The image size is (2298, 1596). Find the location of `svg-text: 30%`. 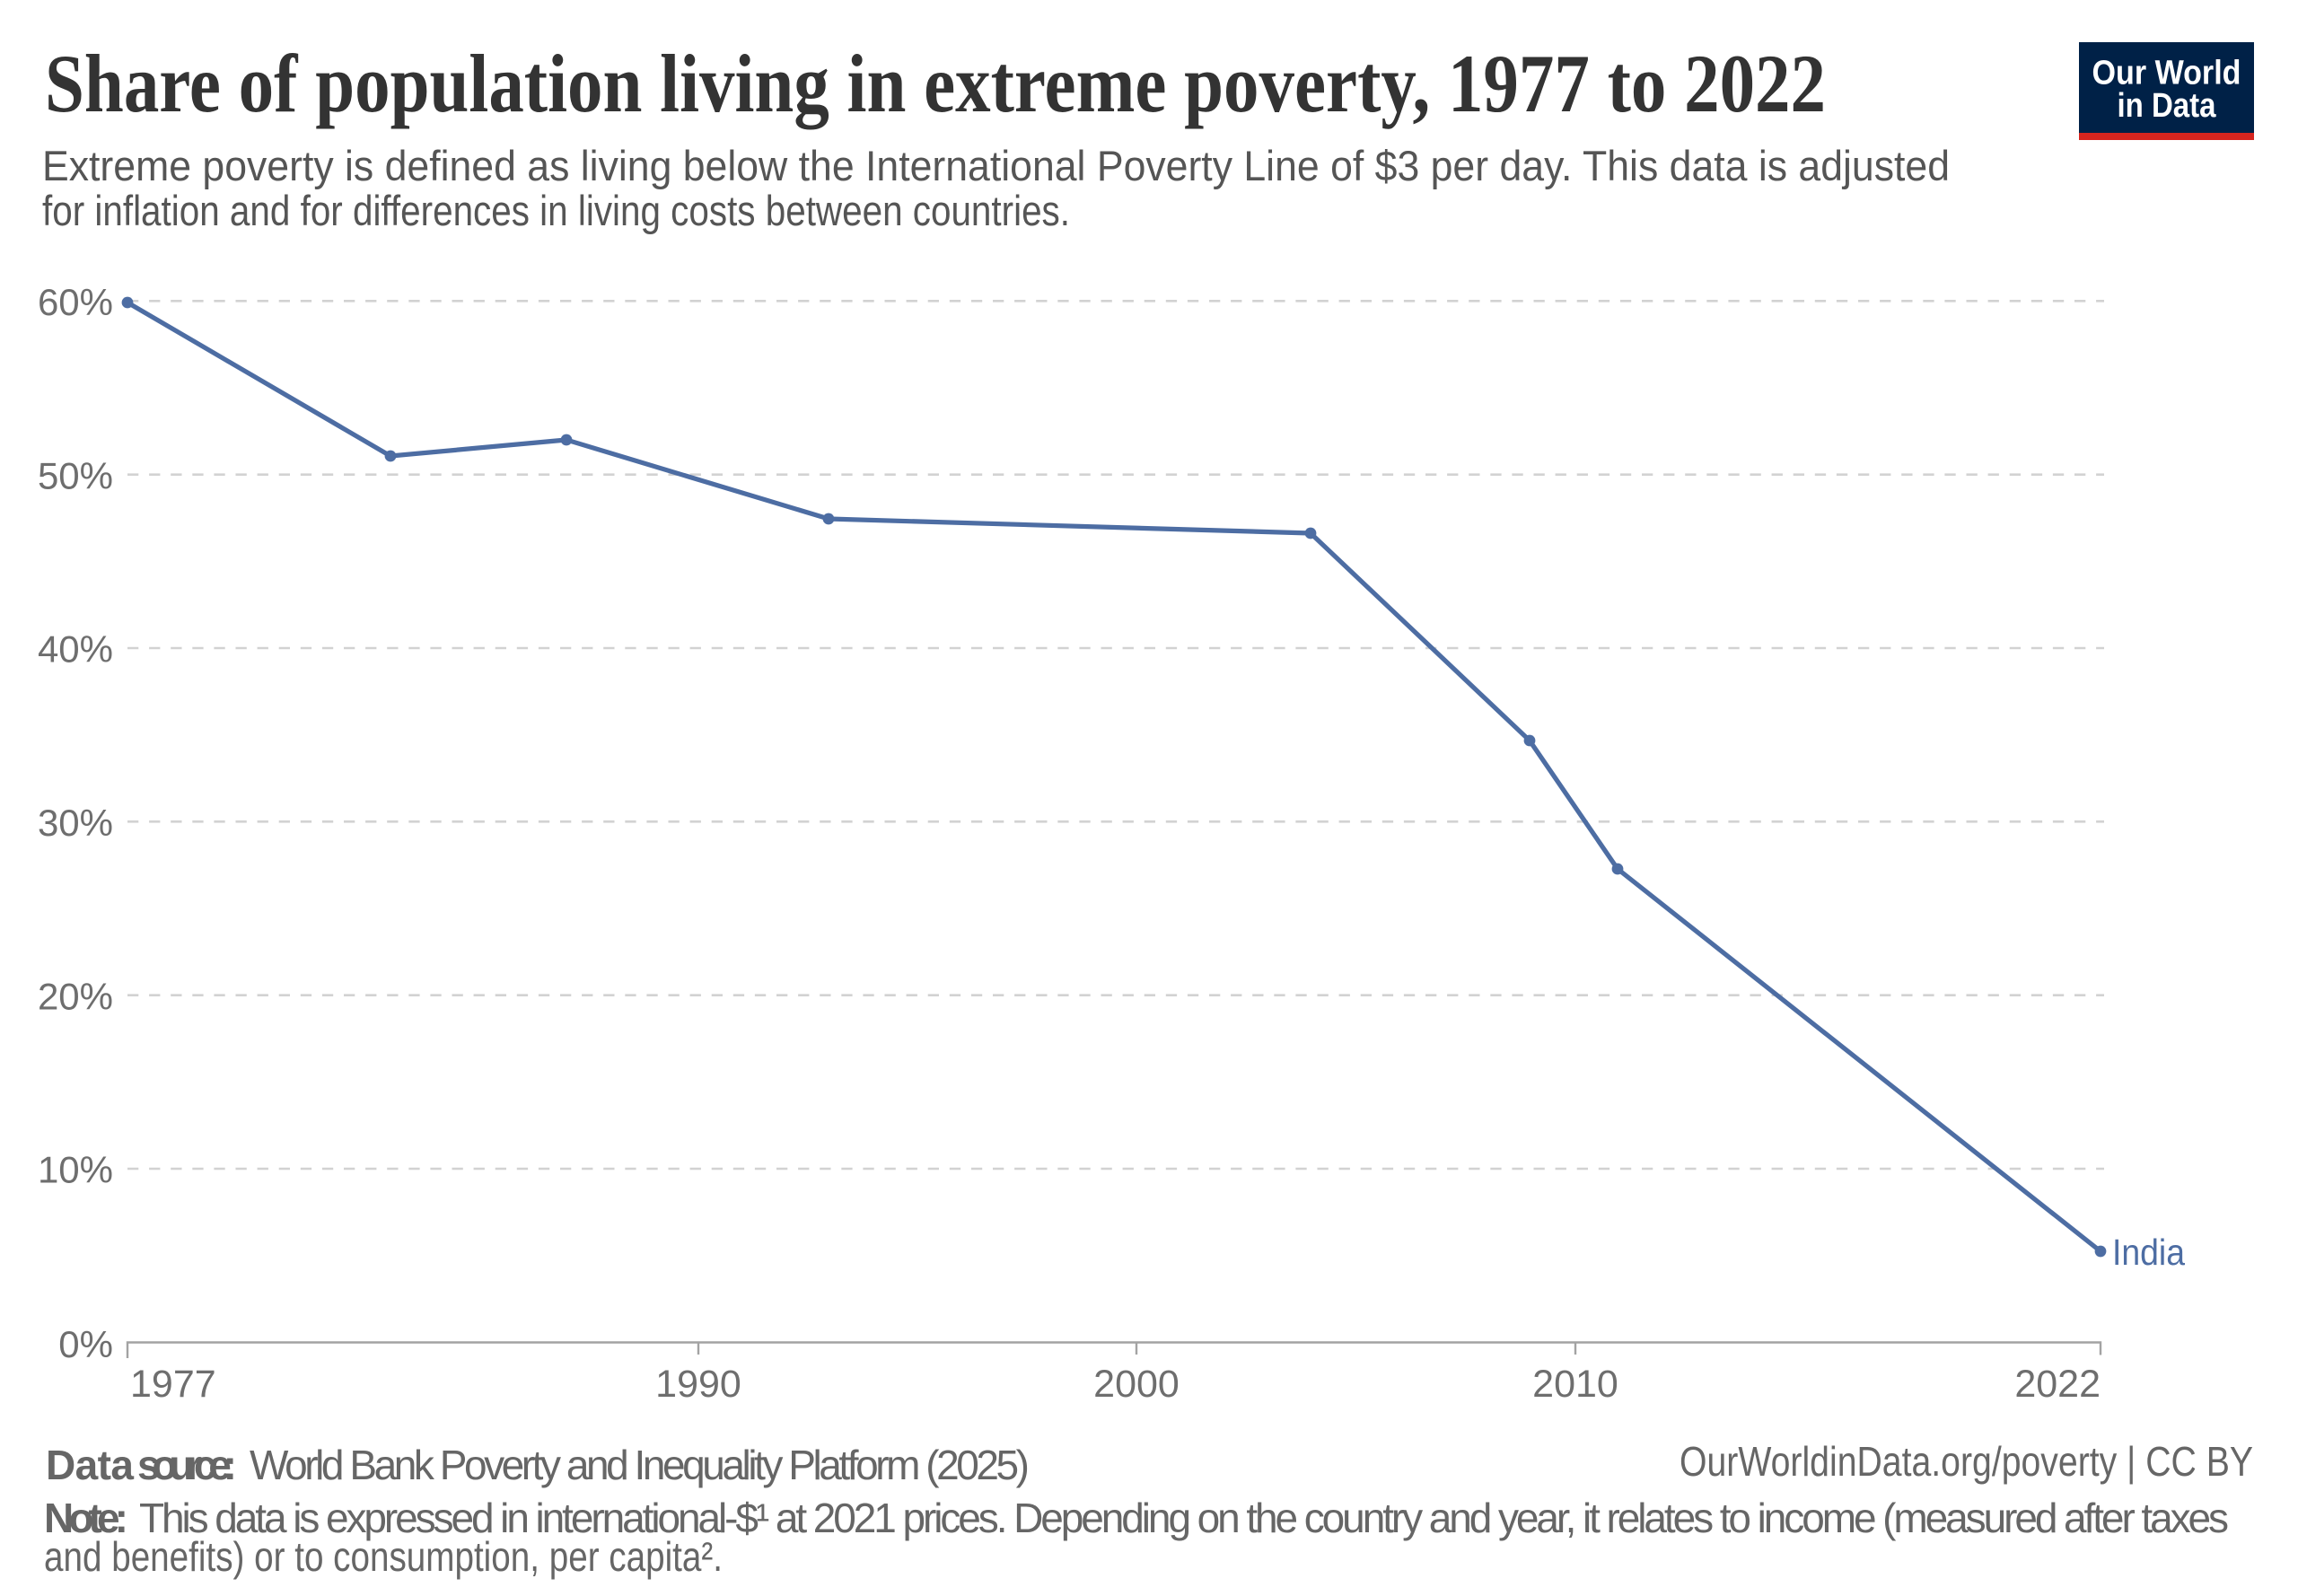

svg-text: 30% is located at coordinates (75, 823).